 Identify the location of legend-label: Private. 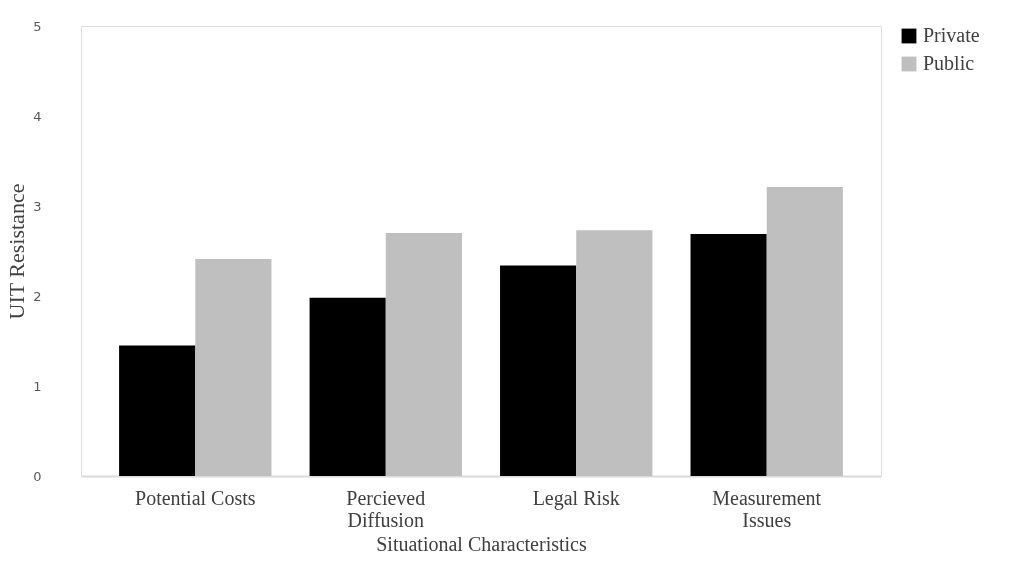
(951, 35).